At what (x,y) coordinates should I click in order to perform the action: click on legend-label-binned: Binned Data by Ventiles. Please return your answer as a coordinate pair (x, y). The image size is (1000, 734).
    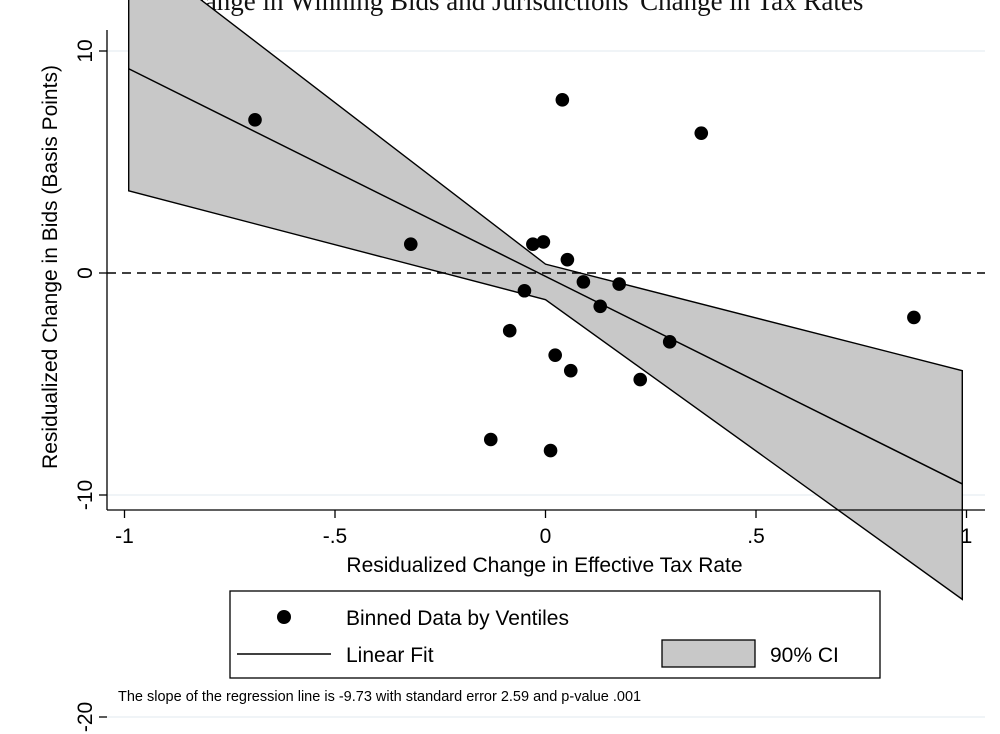
    Looking at the image, I should click on (457, 618).